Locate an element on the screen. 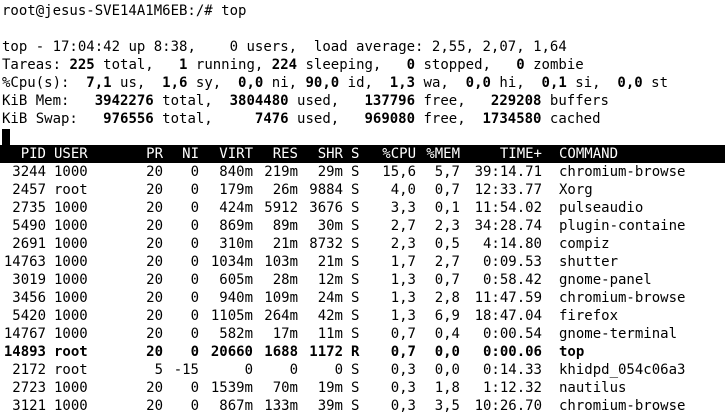 The height and width of the screenshot is (415, 725). cell-pid: 2172 is located at coordinates (29, 370).